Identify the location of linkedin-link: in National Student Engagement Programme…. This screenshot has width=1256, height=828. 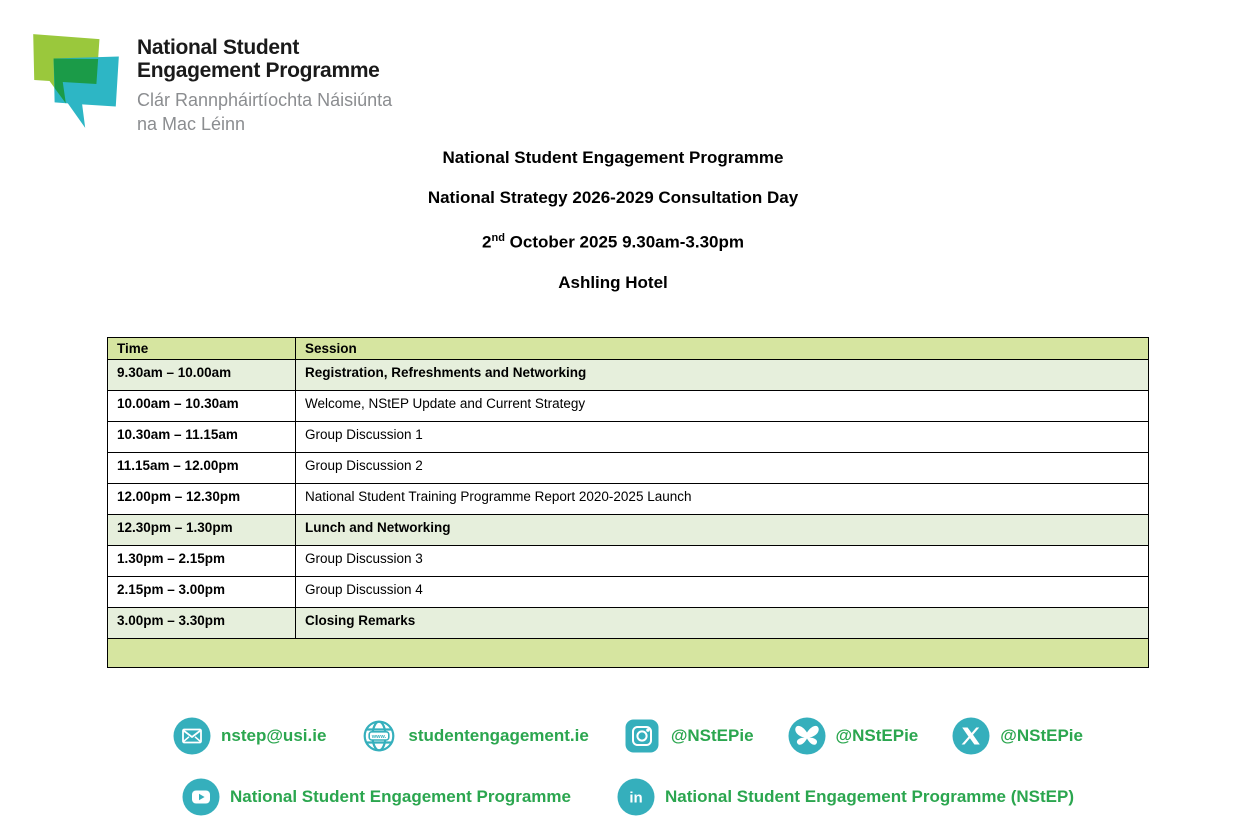
(845, 797).